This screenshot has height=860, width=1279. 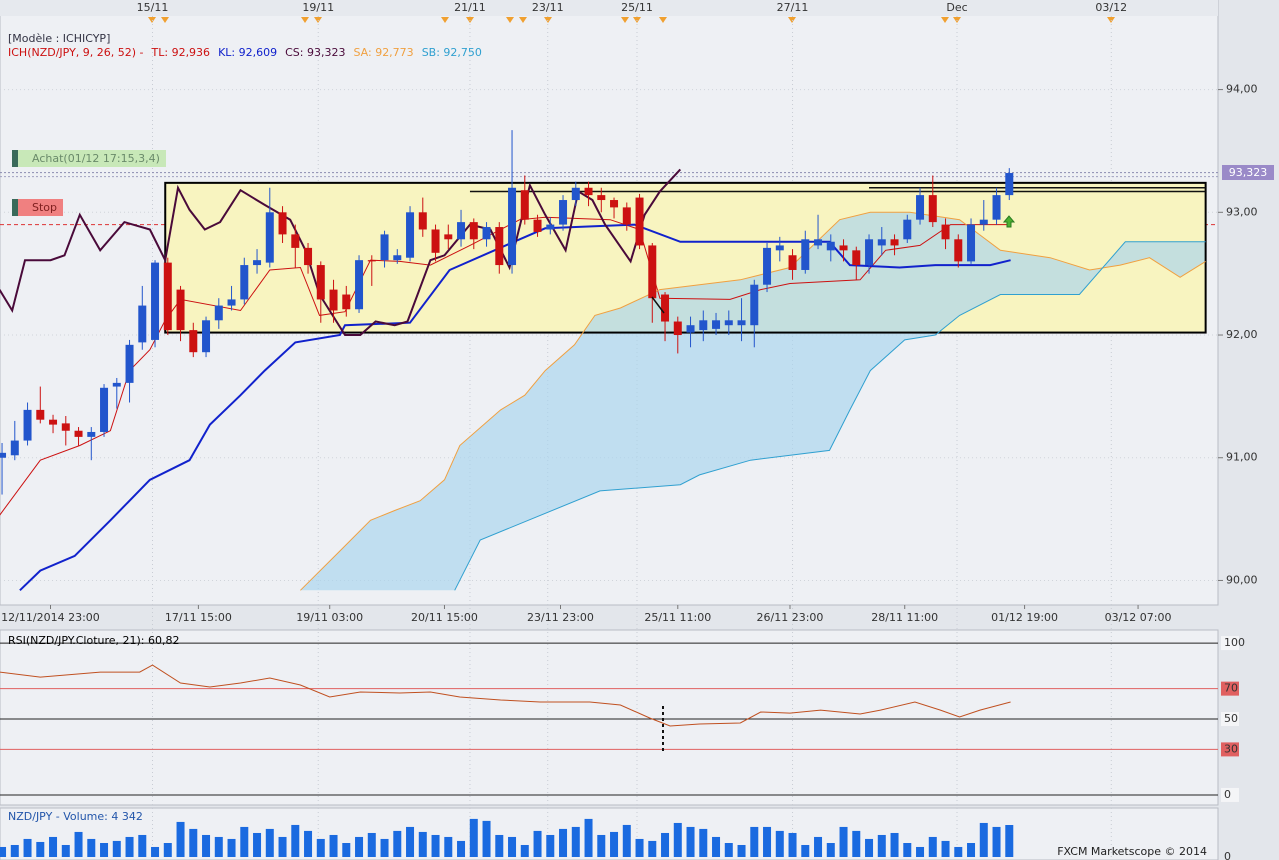 I want to click on y-tick-label: 94,00, so click(x=1242, y=89).